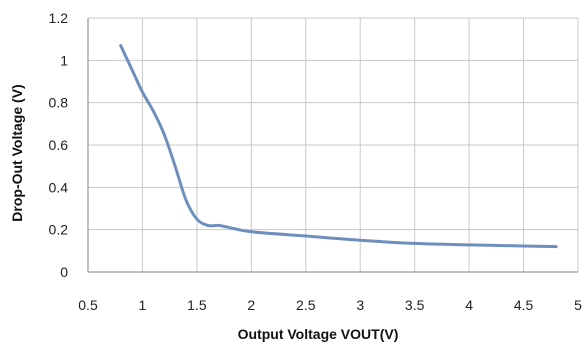 The height and width of the screenshot is (347, 585). What do you see at coordinates (318, 334) in the screenshot?
I see `x-axis-title: Output Voltage VOUT(V)` at bounding box center [318, 334].